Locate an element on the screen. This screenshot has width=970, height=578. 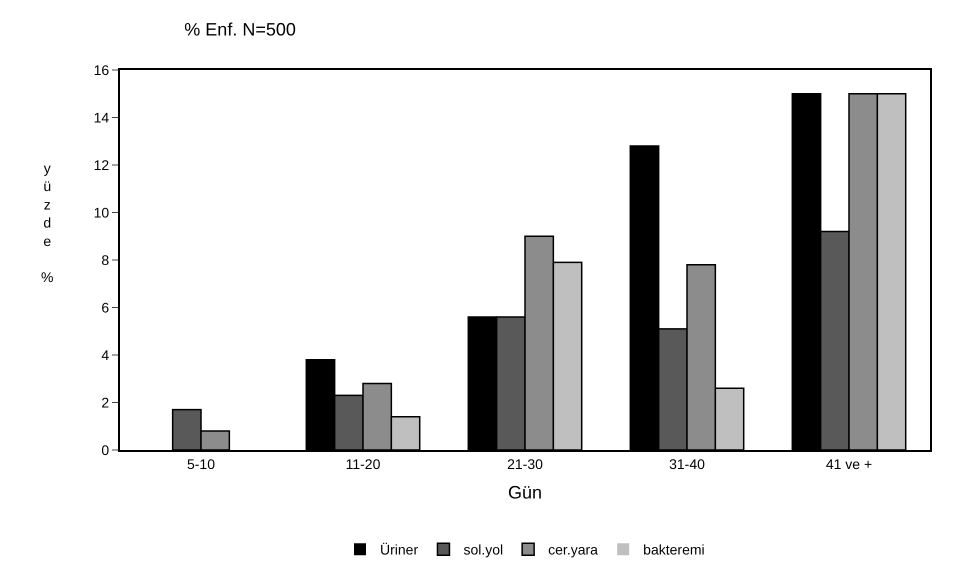
text: yüzde % is located at coordinates (47, 223).